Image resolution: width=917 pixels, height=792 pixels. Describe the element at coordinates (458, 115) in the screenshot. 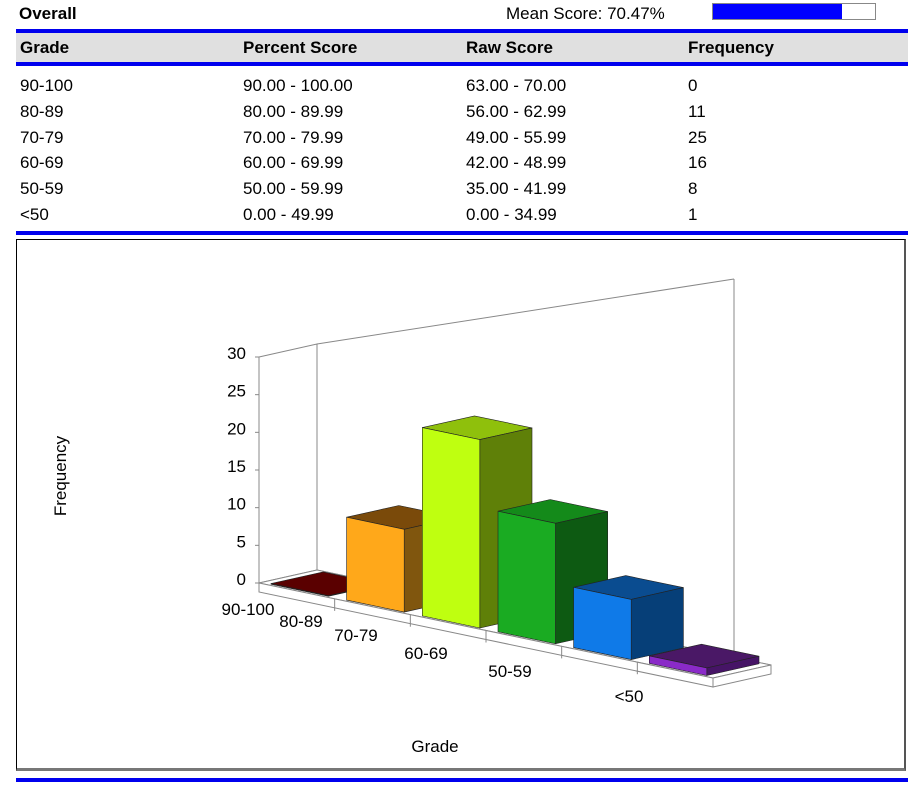

I see `table-row: 80-89 80.00 - 89.99 56.00 - 62.99 11` at that location.